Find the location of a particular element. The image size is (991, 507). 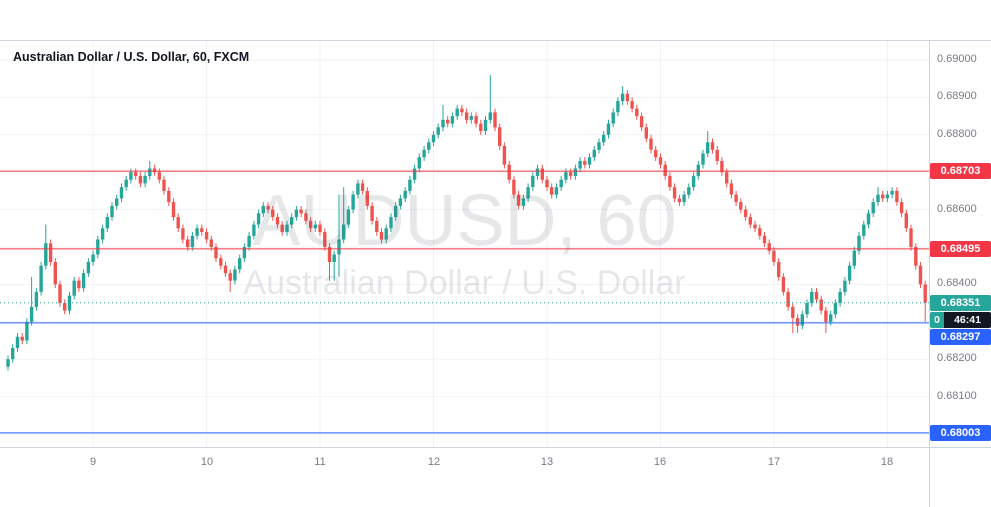

time-tick: 13 is located at coordinates (547, 462).